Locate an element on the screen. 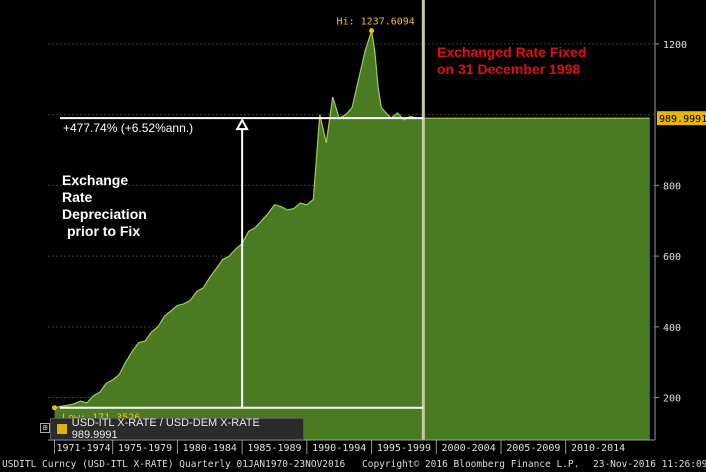 This screenshot has width=706, height=472. x-tick-label: 2005-2009 is located at coordinates (533, 448).